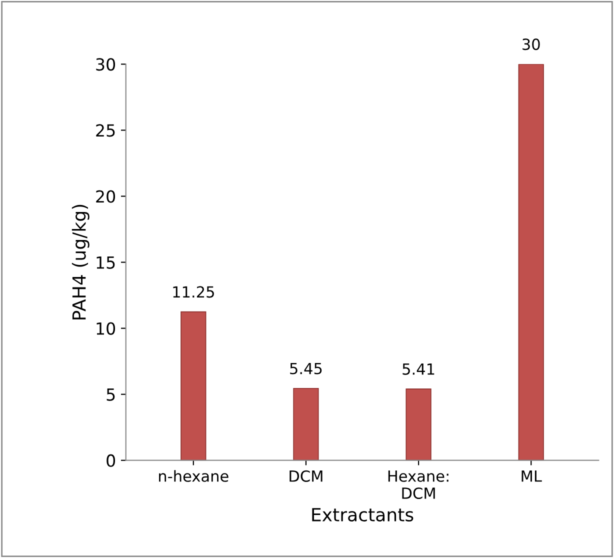  What do you see at coordinates (81, 262) in the screenshot?
I see `y-axis-title: PAH4 (ug/kg)` at bounding box center [81, 262].